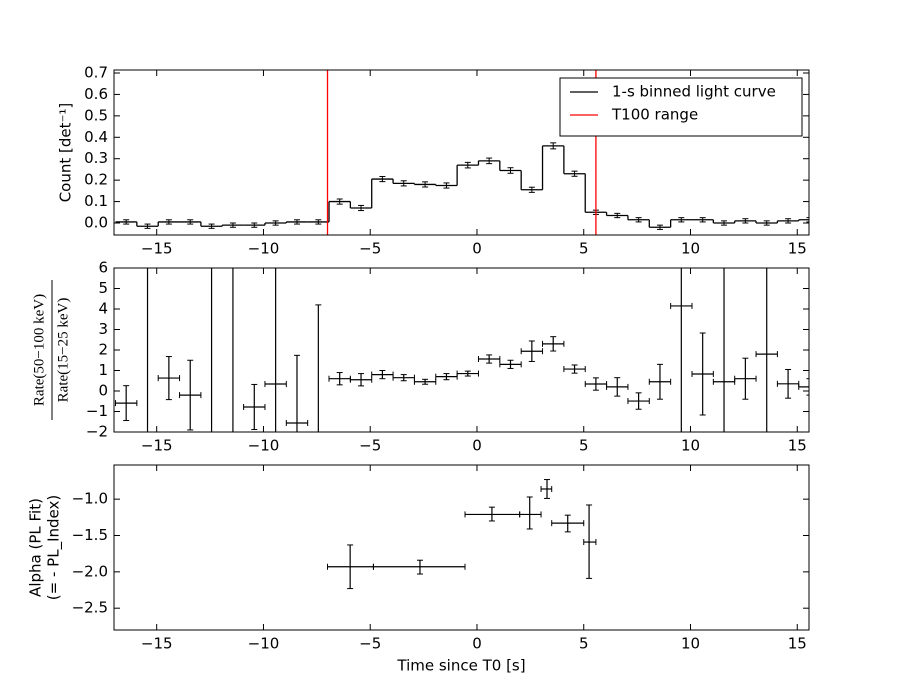  Describe the element at coordinates (96, 73) in the screenshot. I see `y-tick-label: 0.7` at that location.